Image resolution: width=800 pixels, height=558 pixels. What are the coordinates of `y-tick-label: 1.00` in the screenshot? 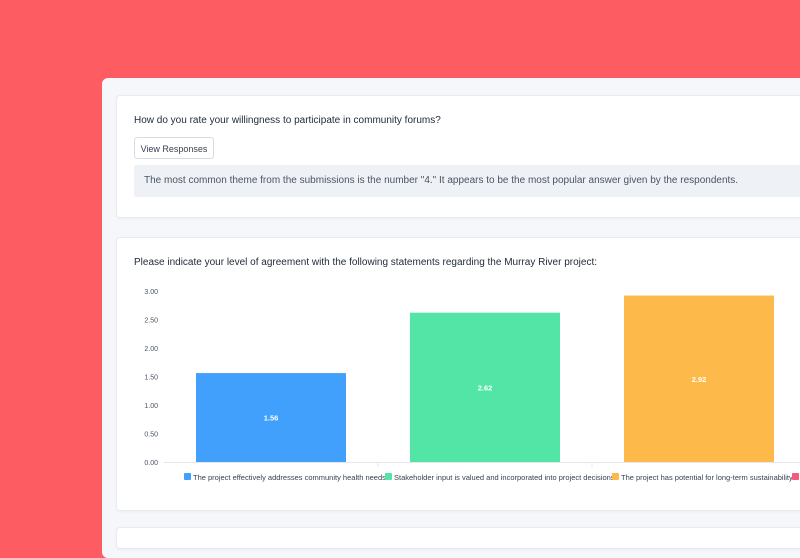 It's located at (151, 406).